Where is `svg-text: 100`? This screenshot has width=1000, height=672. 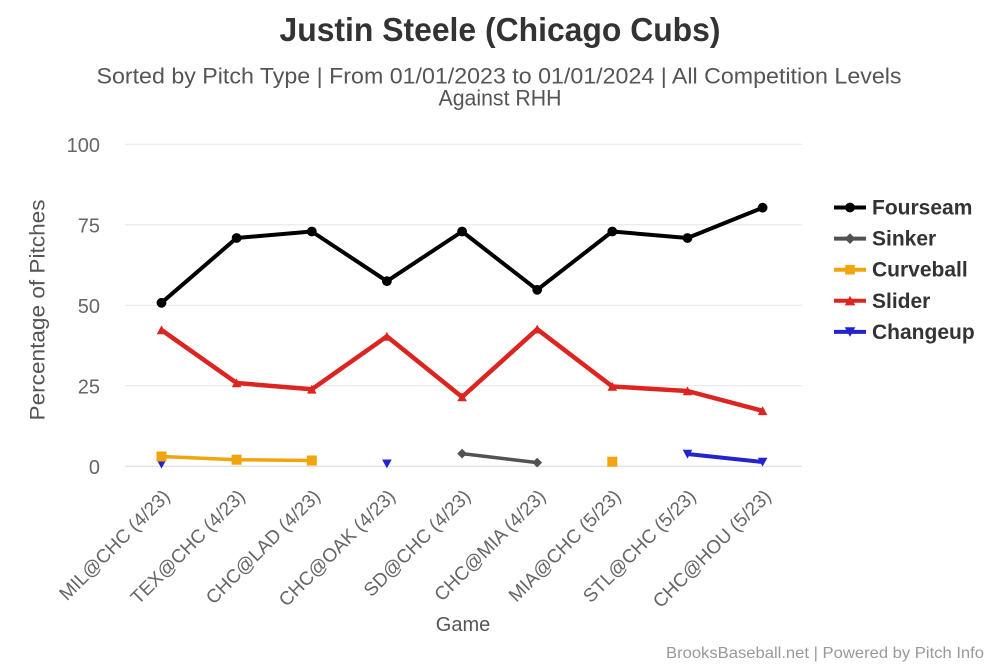
svg-text: 100 is located at coordinates (83, 146).